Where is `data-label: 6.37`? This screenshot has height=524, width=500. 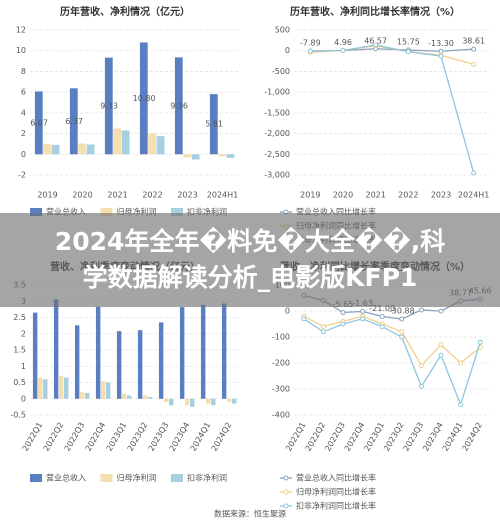
data-label: 6.37 is located at coordinates (74, 121).